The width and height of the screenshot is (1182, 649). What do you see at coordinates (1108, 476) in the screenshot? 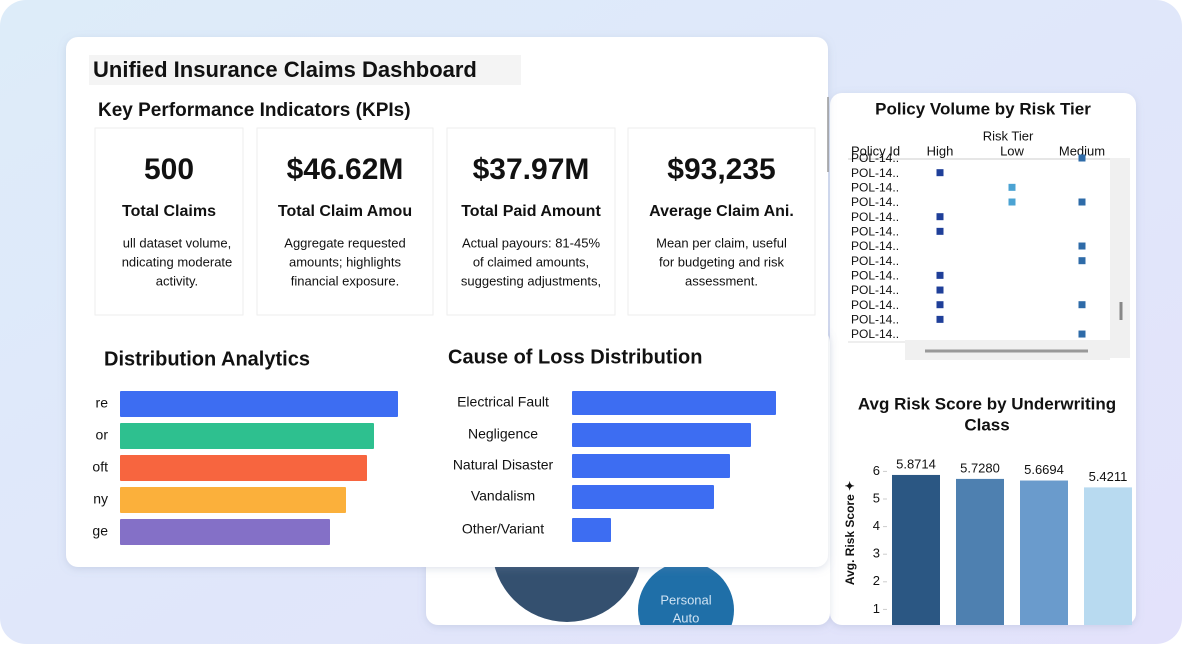
I see `value-label: 5.4211` at bounding box center [1108, 476].